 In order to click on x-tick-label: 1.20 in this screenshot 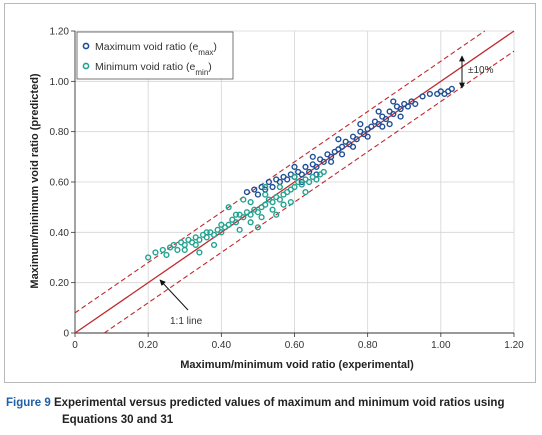, I will do `click(514, 345)`.